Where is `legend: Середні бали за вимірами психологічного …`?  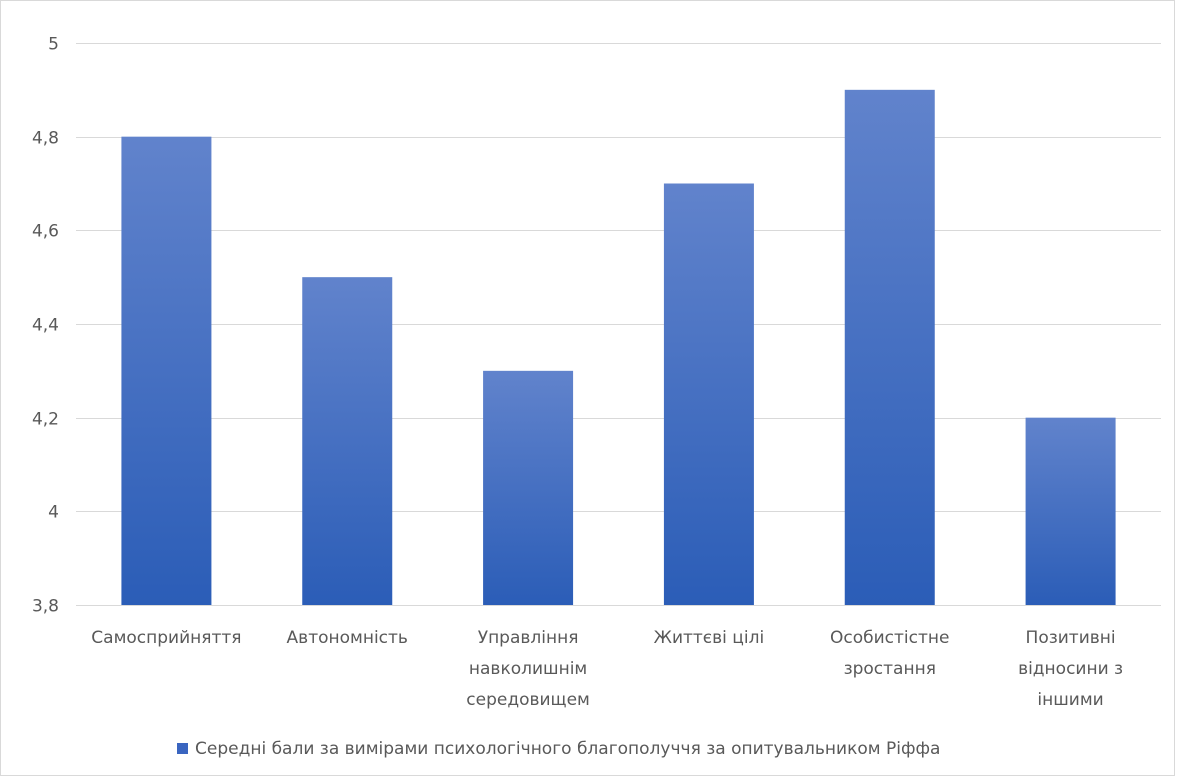
legend: Середні бали за вимірами психологічного … is located at coordinates (558, 749).